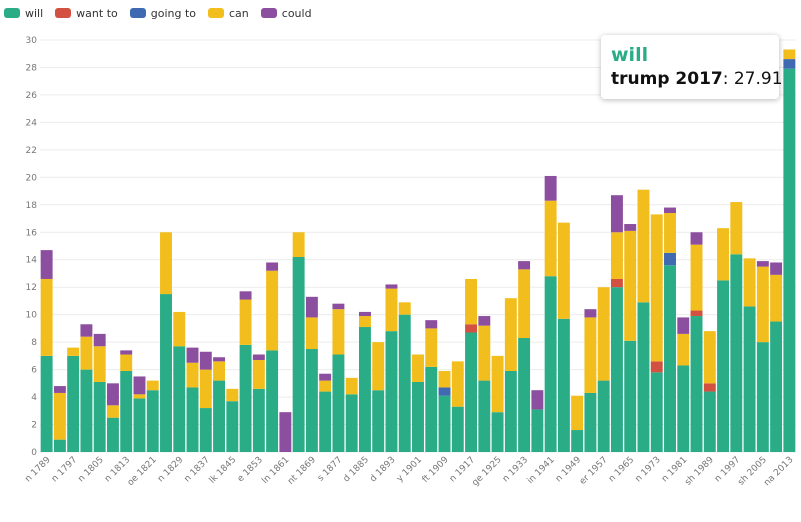 The width and height of the screenshot is (801, 522). Describe the element at coordinates (670, 259) in the screenshot. I see `bar-segment-going-to` at that location.